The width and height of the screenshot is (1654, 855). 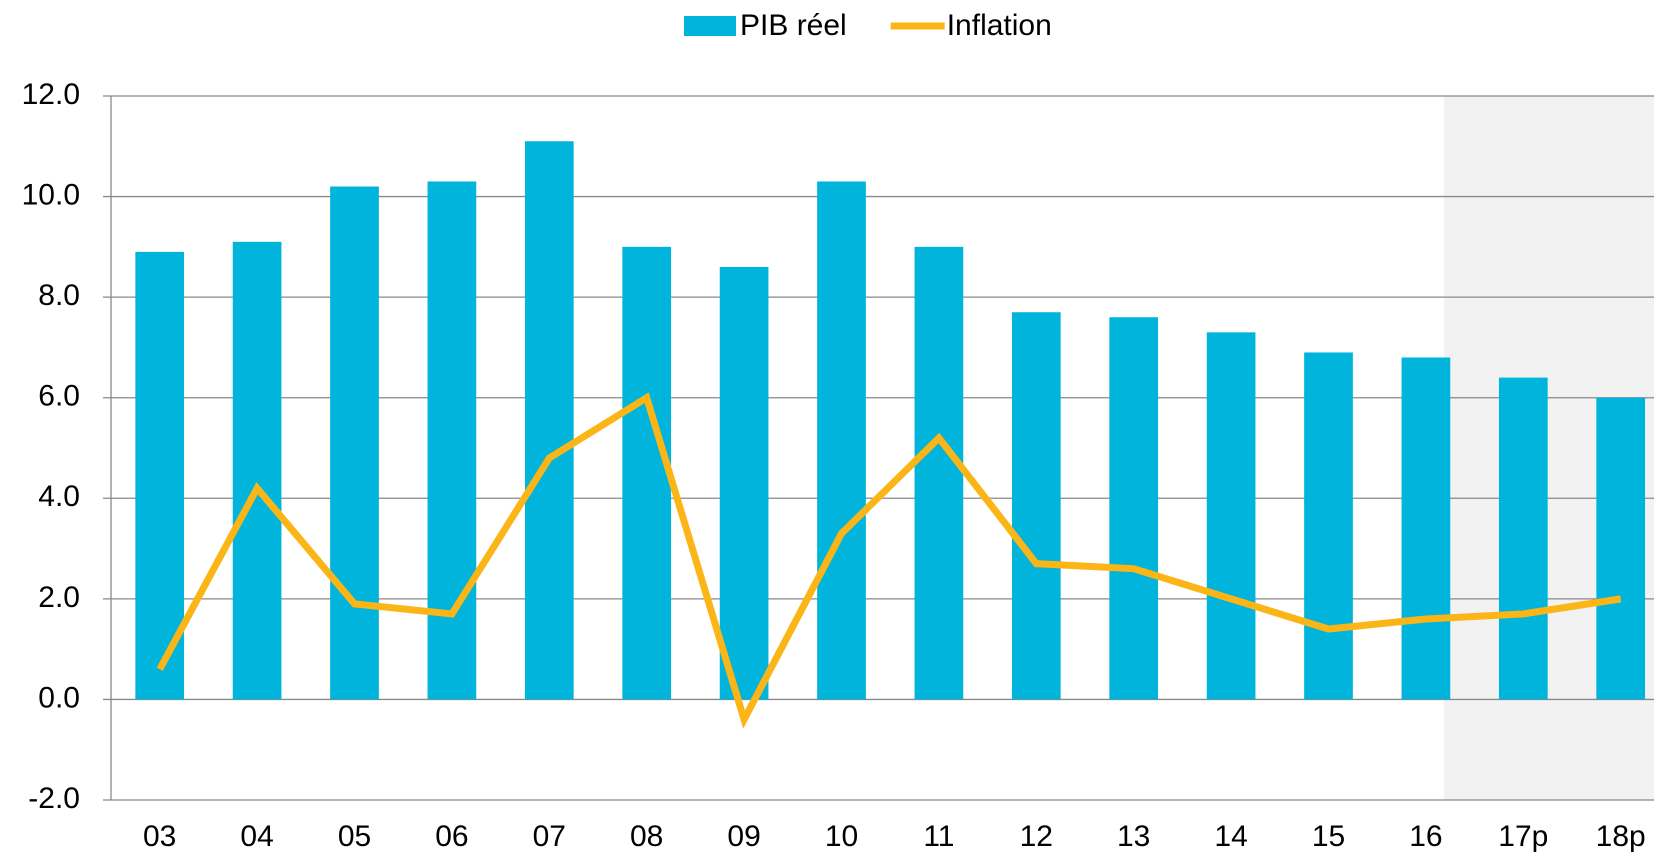 I want to click on x-tick-label: 17p, so click(x=1523, y=836).